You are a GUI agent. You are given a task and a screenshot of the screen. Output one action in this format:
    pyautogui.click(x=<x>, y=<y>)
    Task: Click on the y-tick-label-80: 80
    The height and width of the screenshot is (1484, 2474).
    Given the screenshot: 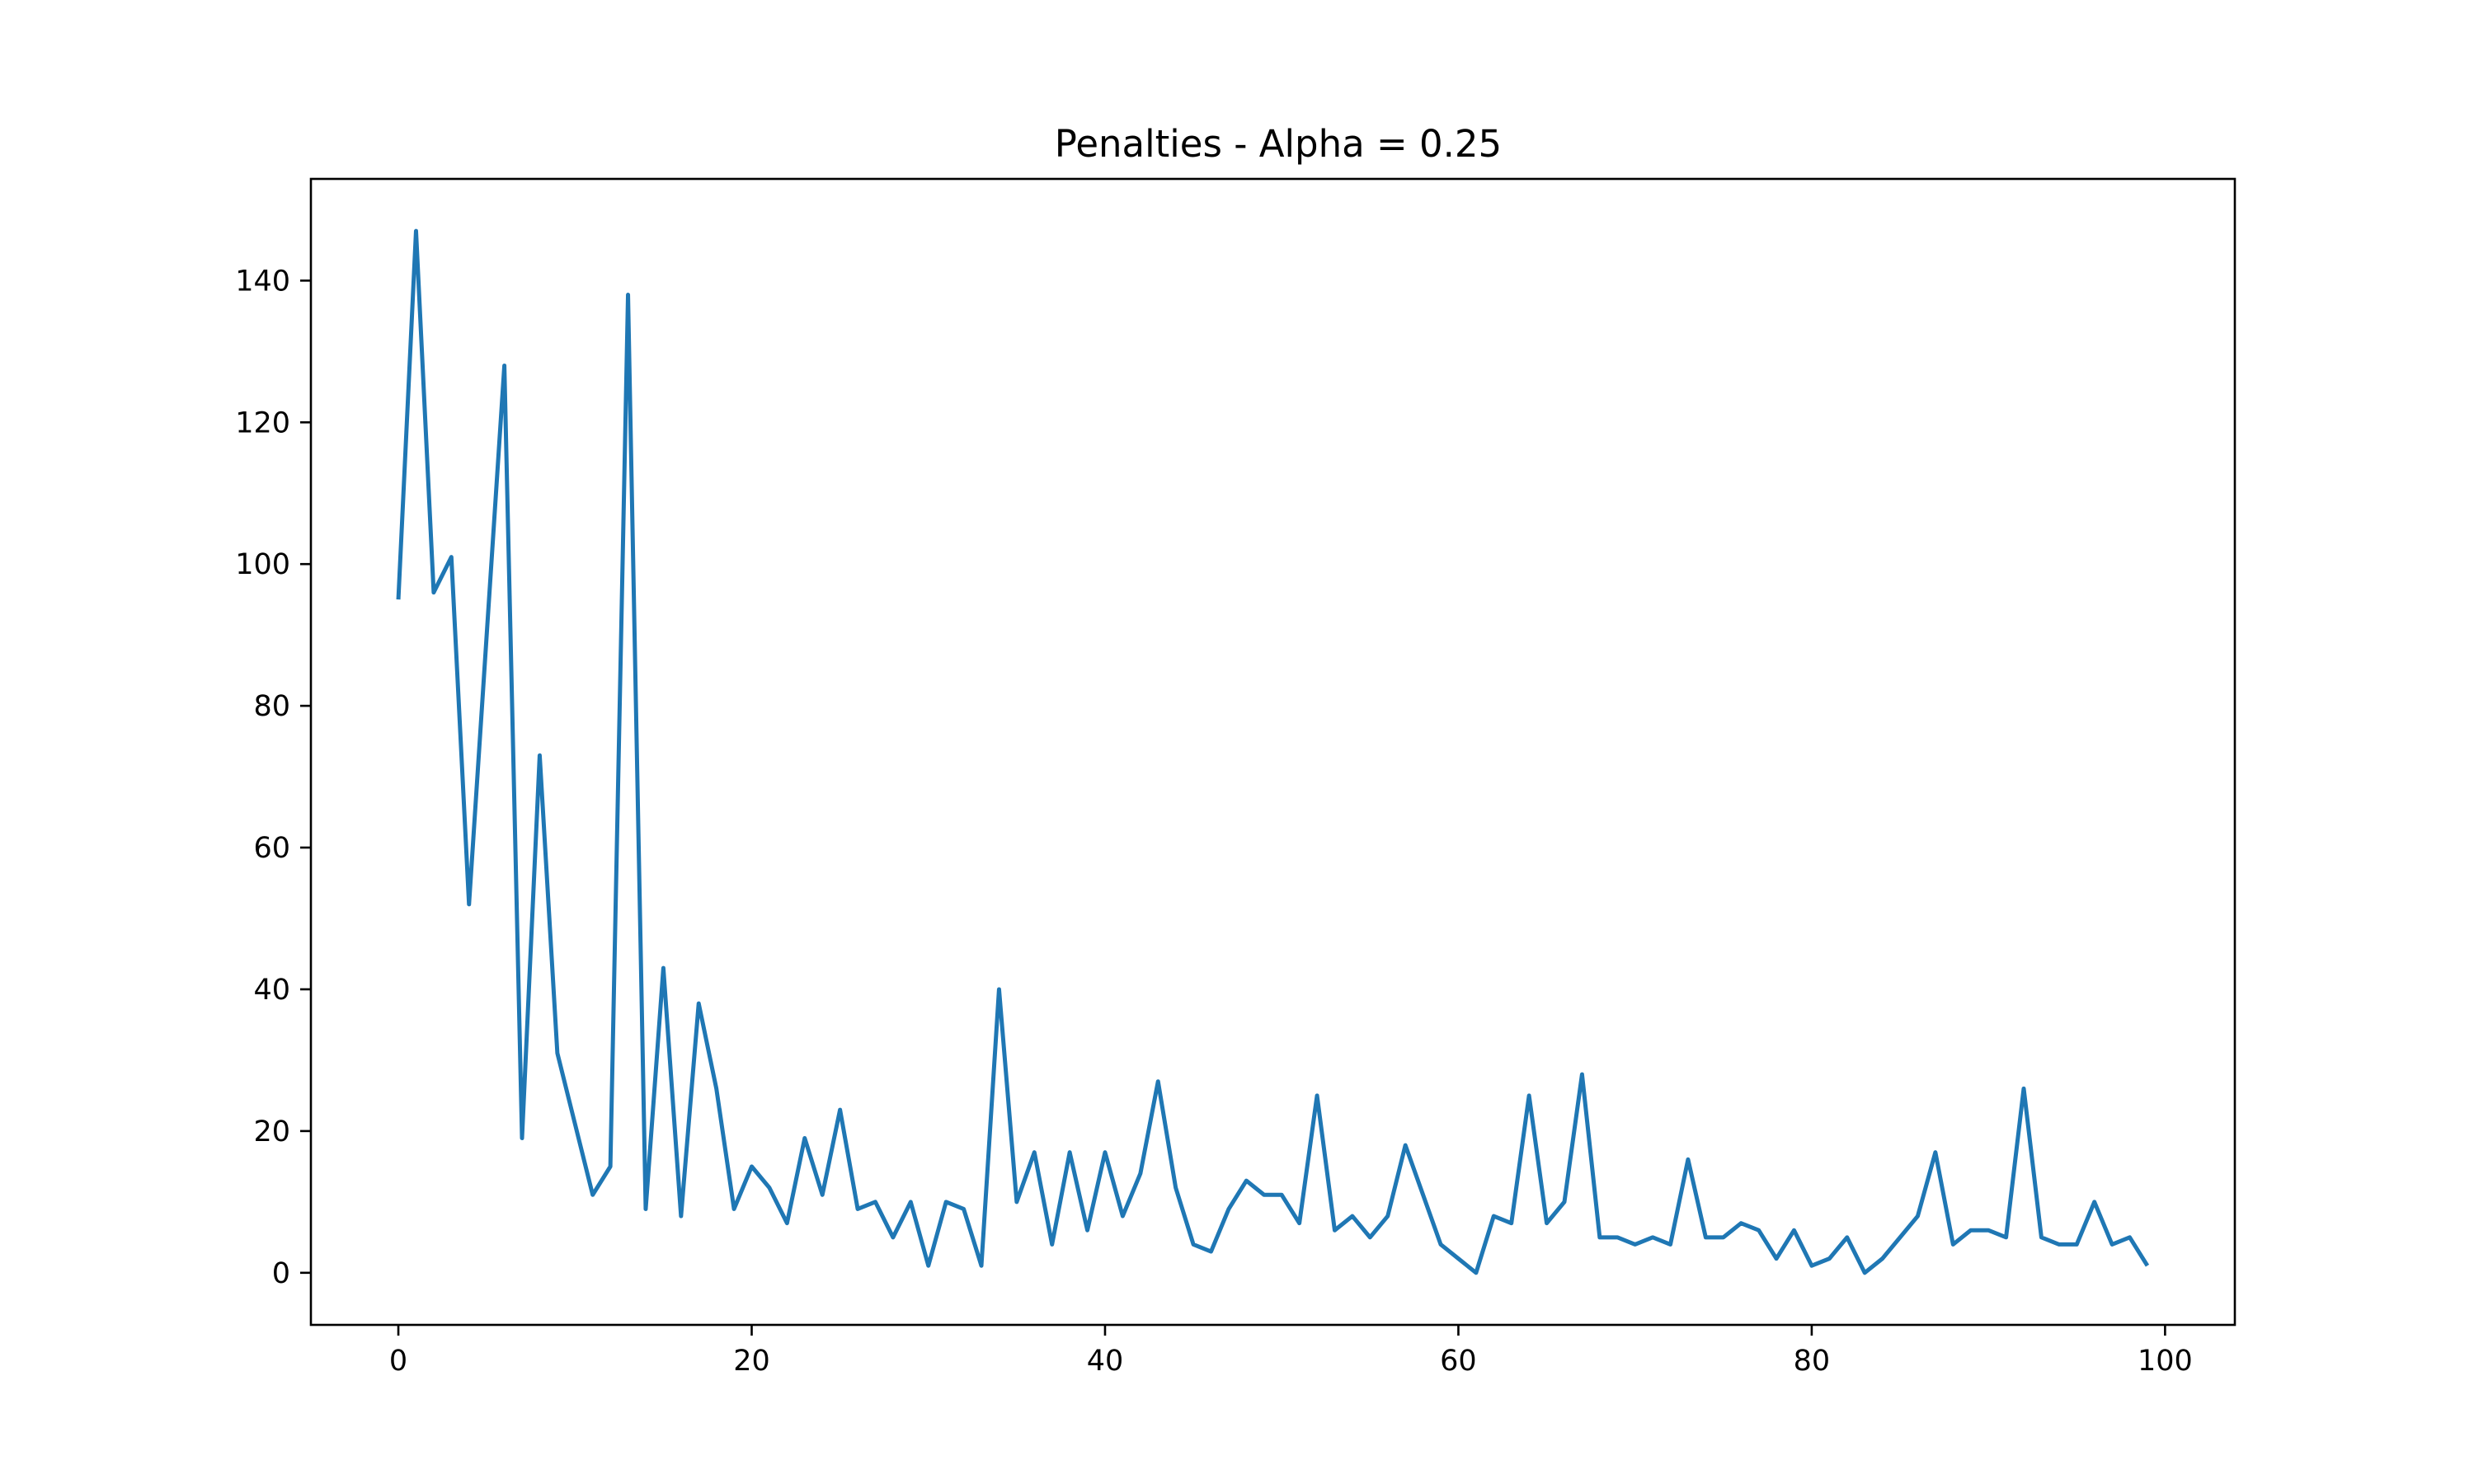 What is the action you would take?
    pyautogui.click(x=271, y=706)
    